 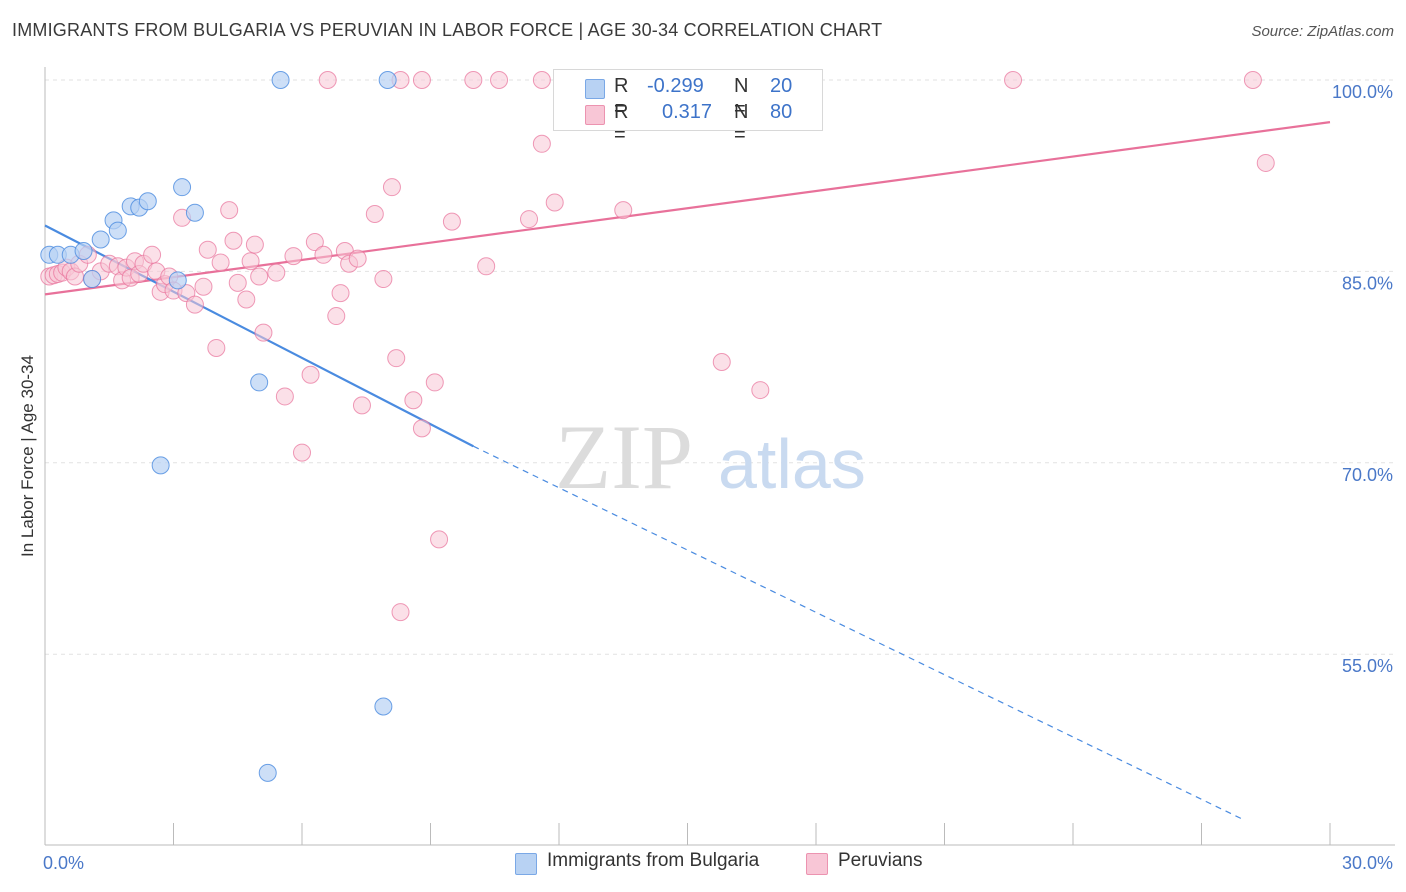 What do you see at coordinates (781, 112) in the screenshot?
I see `legend-n-value: 80` at bounding box center [781, 112].